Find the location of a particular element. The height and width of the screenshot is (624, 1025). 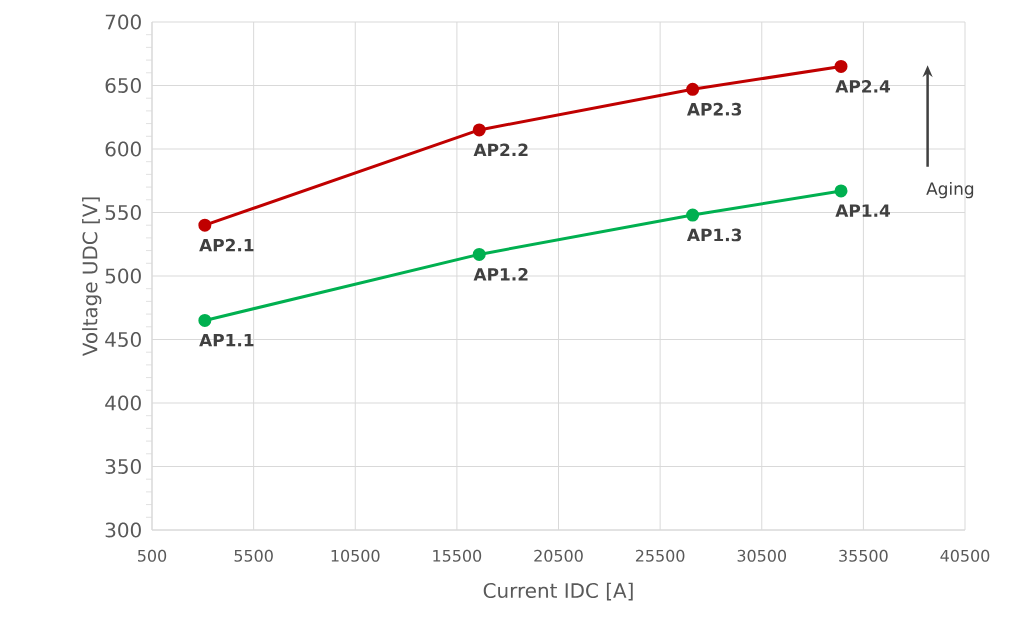

x-tick-label: 25500 is located at coordinates (660, 555).